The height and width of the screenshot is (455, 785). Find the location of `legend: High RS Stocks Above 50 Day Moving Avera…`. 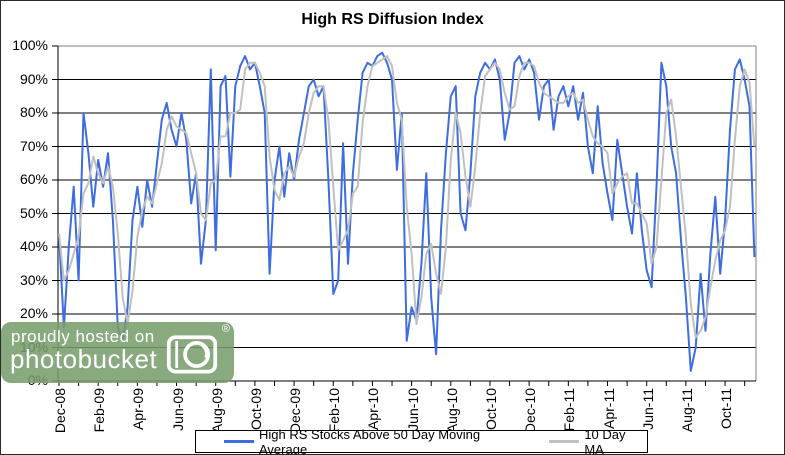

legend: High RS Stocks Above 50 Day Moving Avera… is located at coordinates (421, 440).